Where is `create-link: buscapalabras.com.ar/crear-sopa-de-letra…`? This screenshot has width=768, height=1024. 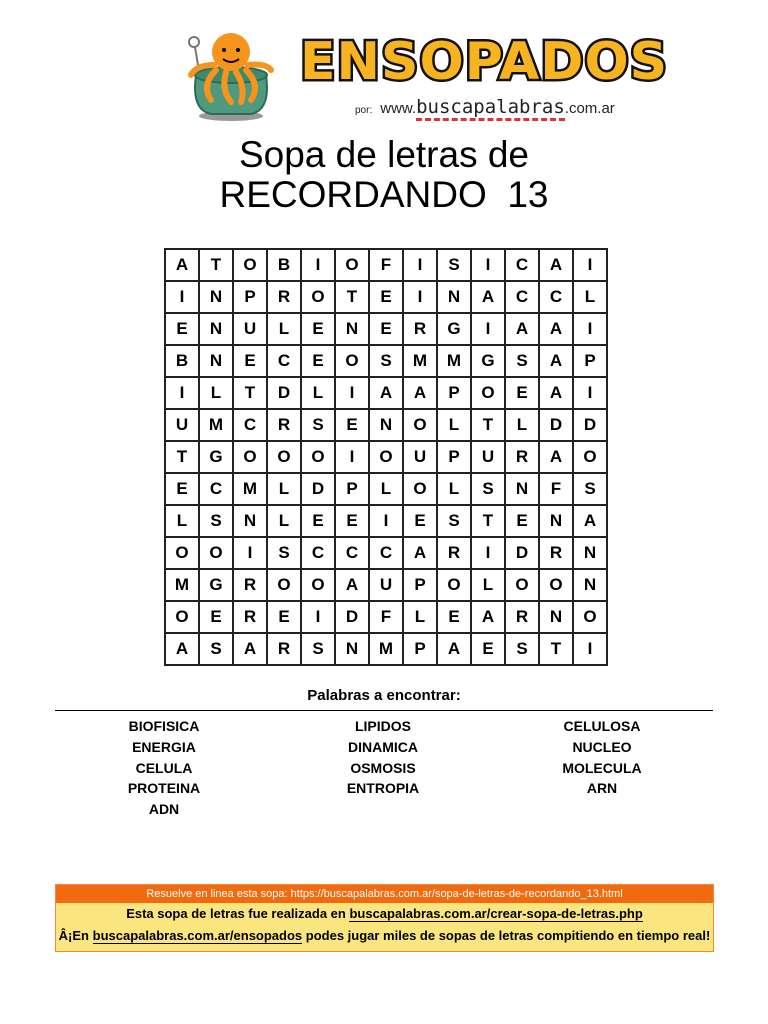 create-link: buscapalabras.com.ar/crear-sopa-de-letra… is located at coordinates (496, 914).